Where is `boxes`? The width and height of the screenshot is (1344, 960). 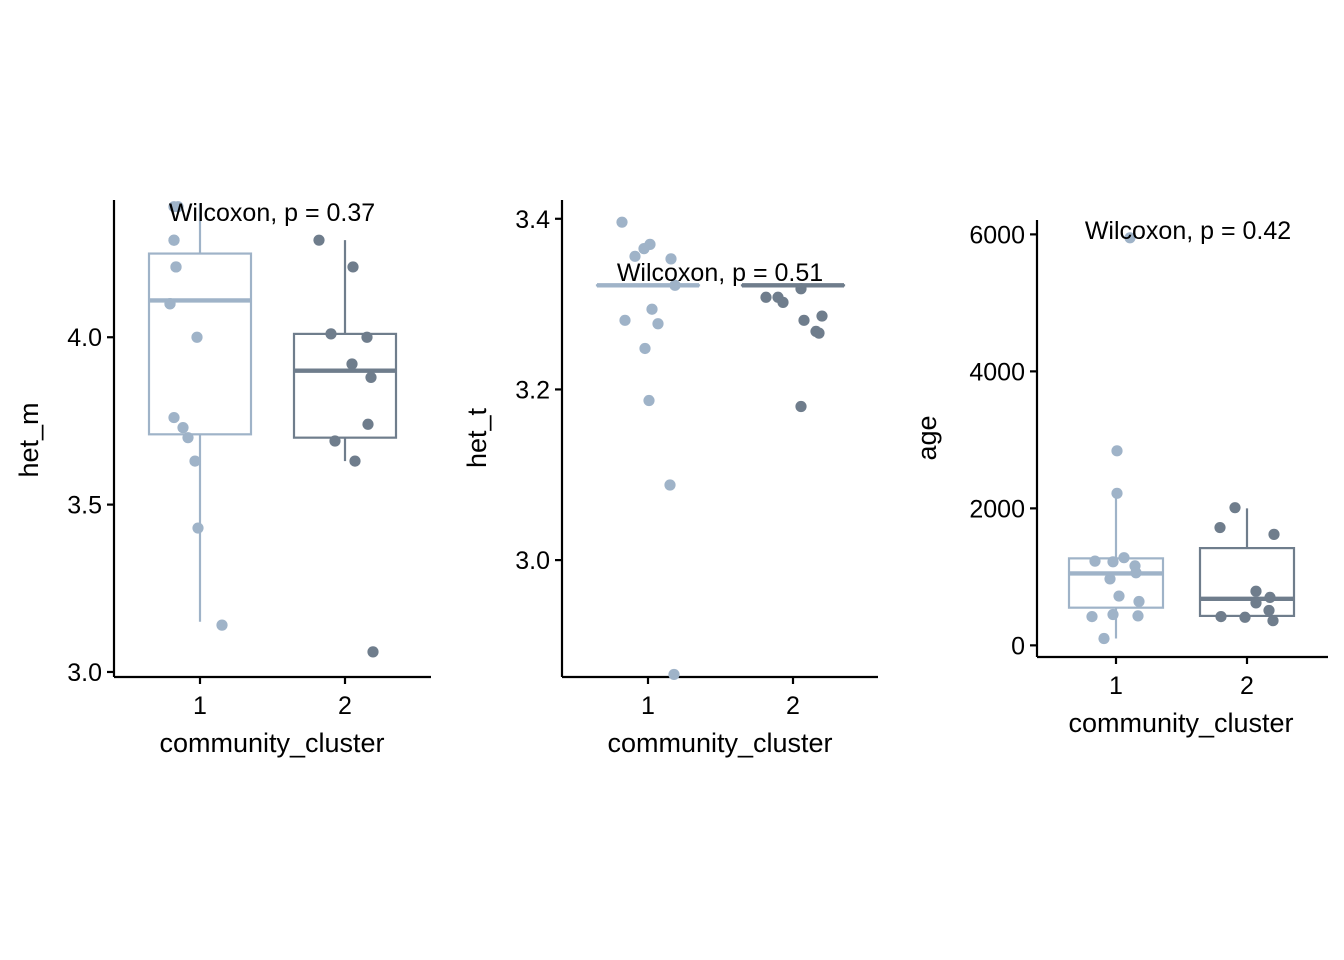 boxes is located at coordinates (1181, 566).